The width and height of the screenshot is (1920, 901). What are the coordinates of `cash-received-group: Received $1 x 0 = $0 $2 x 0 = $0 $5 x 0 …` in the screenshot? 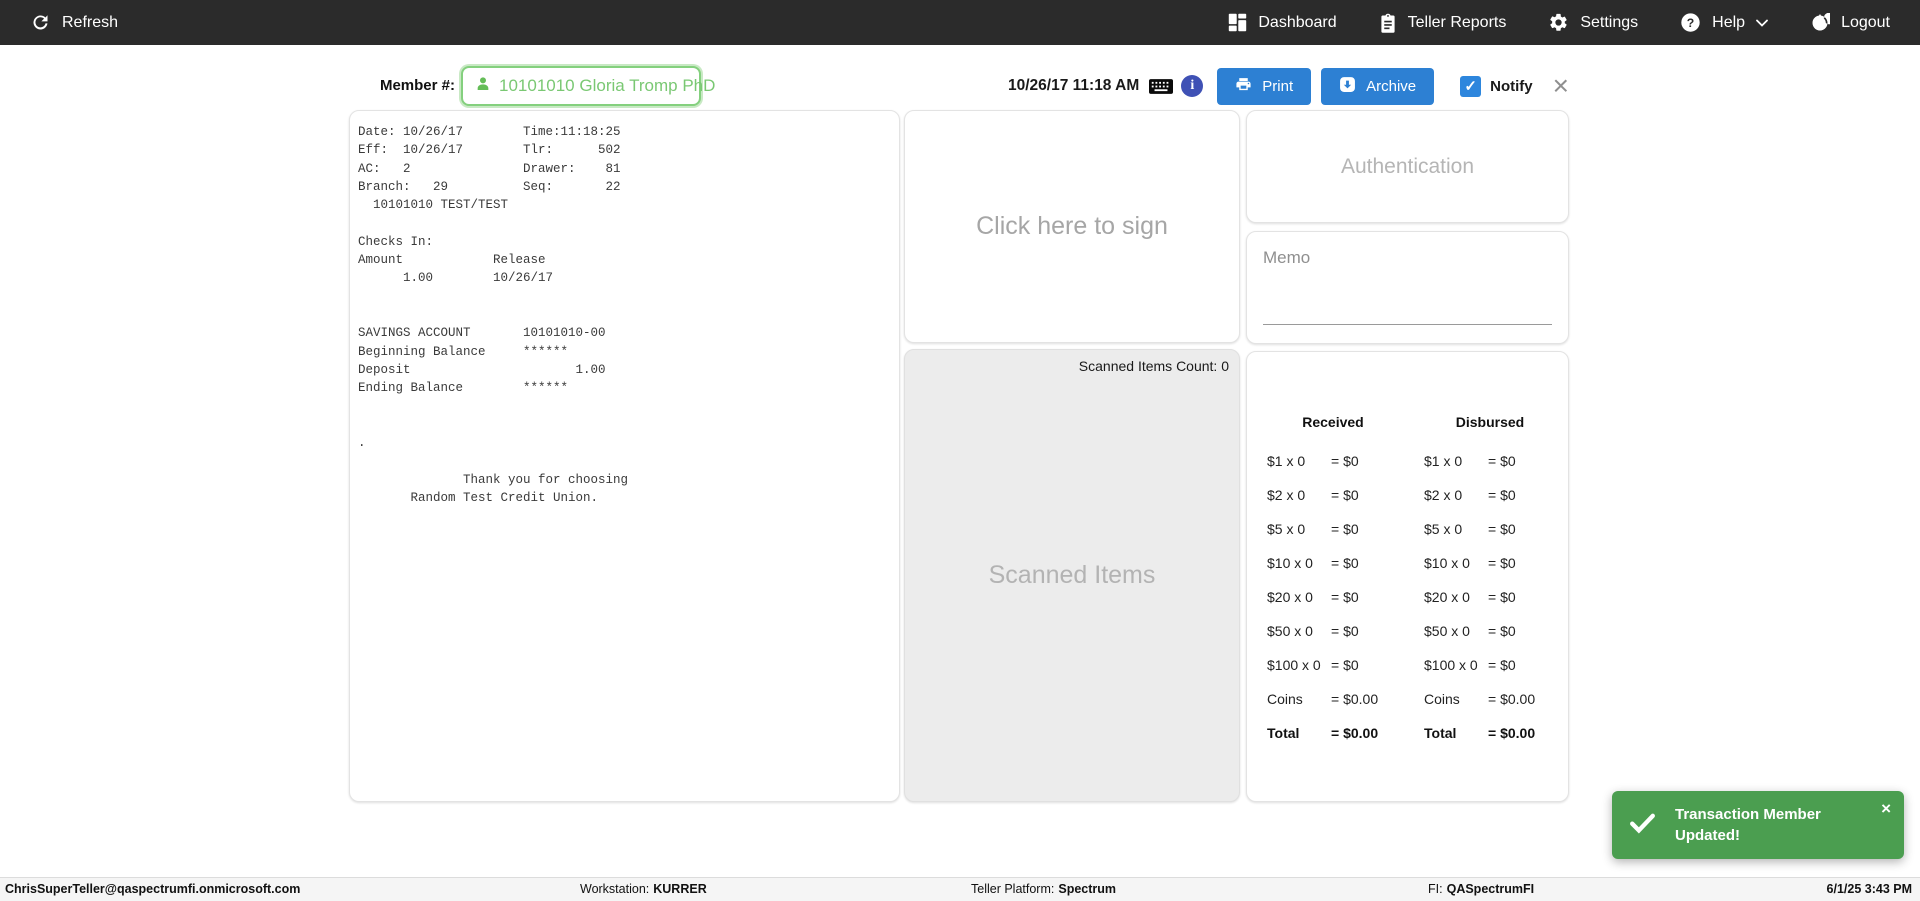 It's located at (1334, 582).